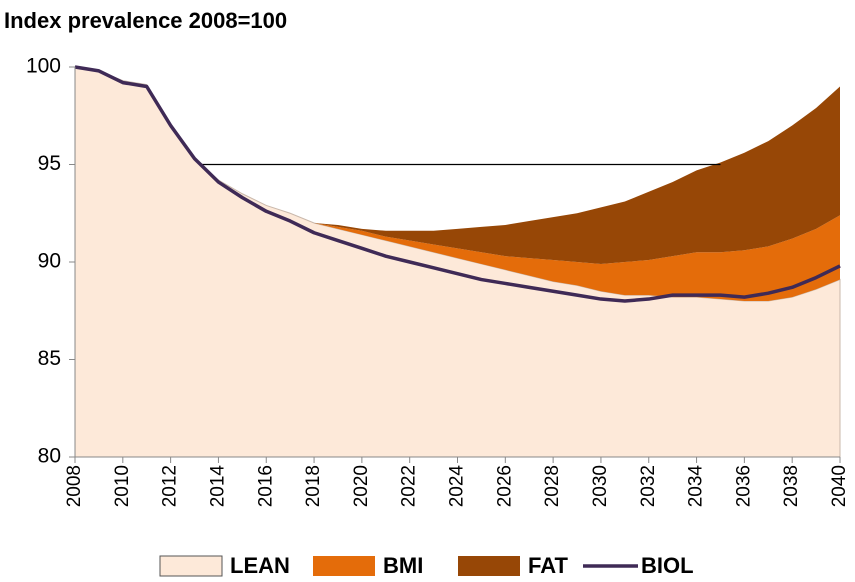  Describe the element at coordinates (839, 486) in the screenshot. I see `x-tick-label: 2040` at that location.